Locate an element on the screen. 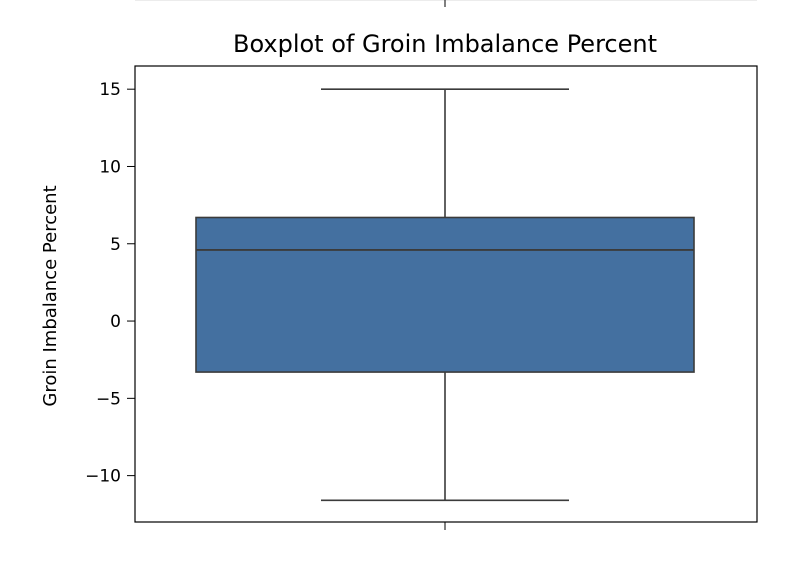 The image size is (808, 572). y-tick-label: −5 is located at coordinates (108, 399).